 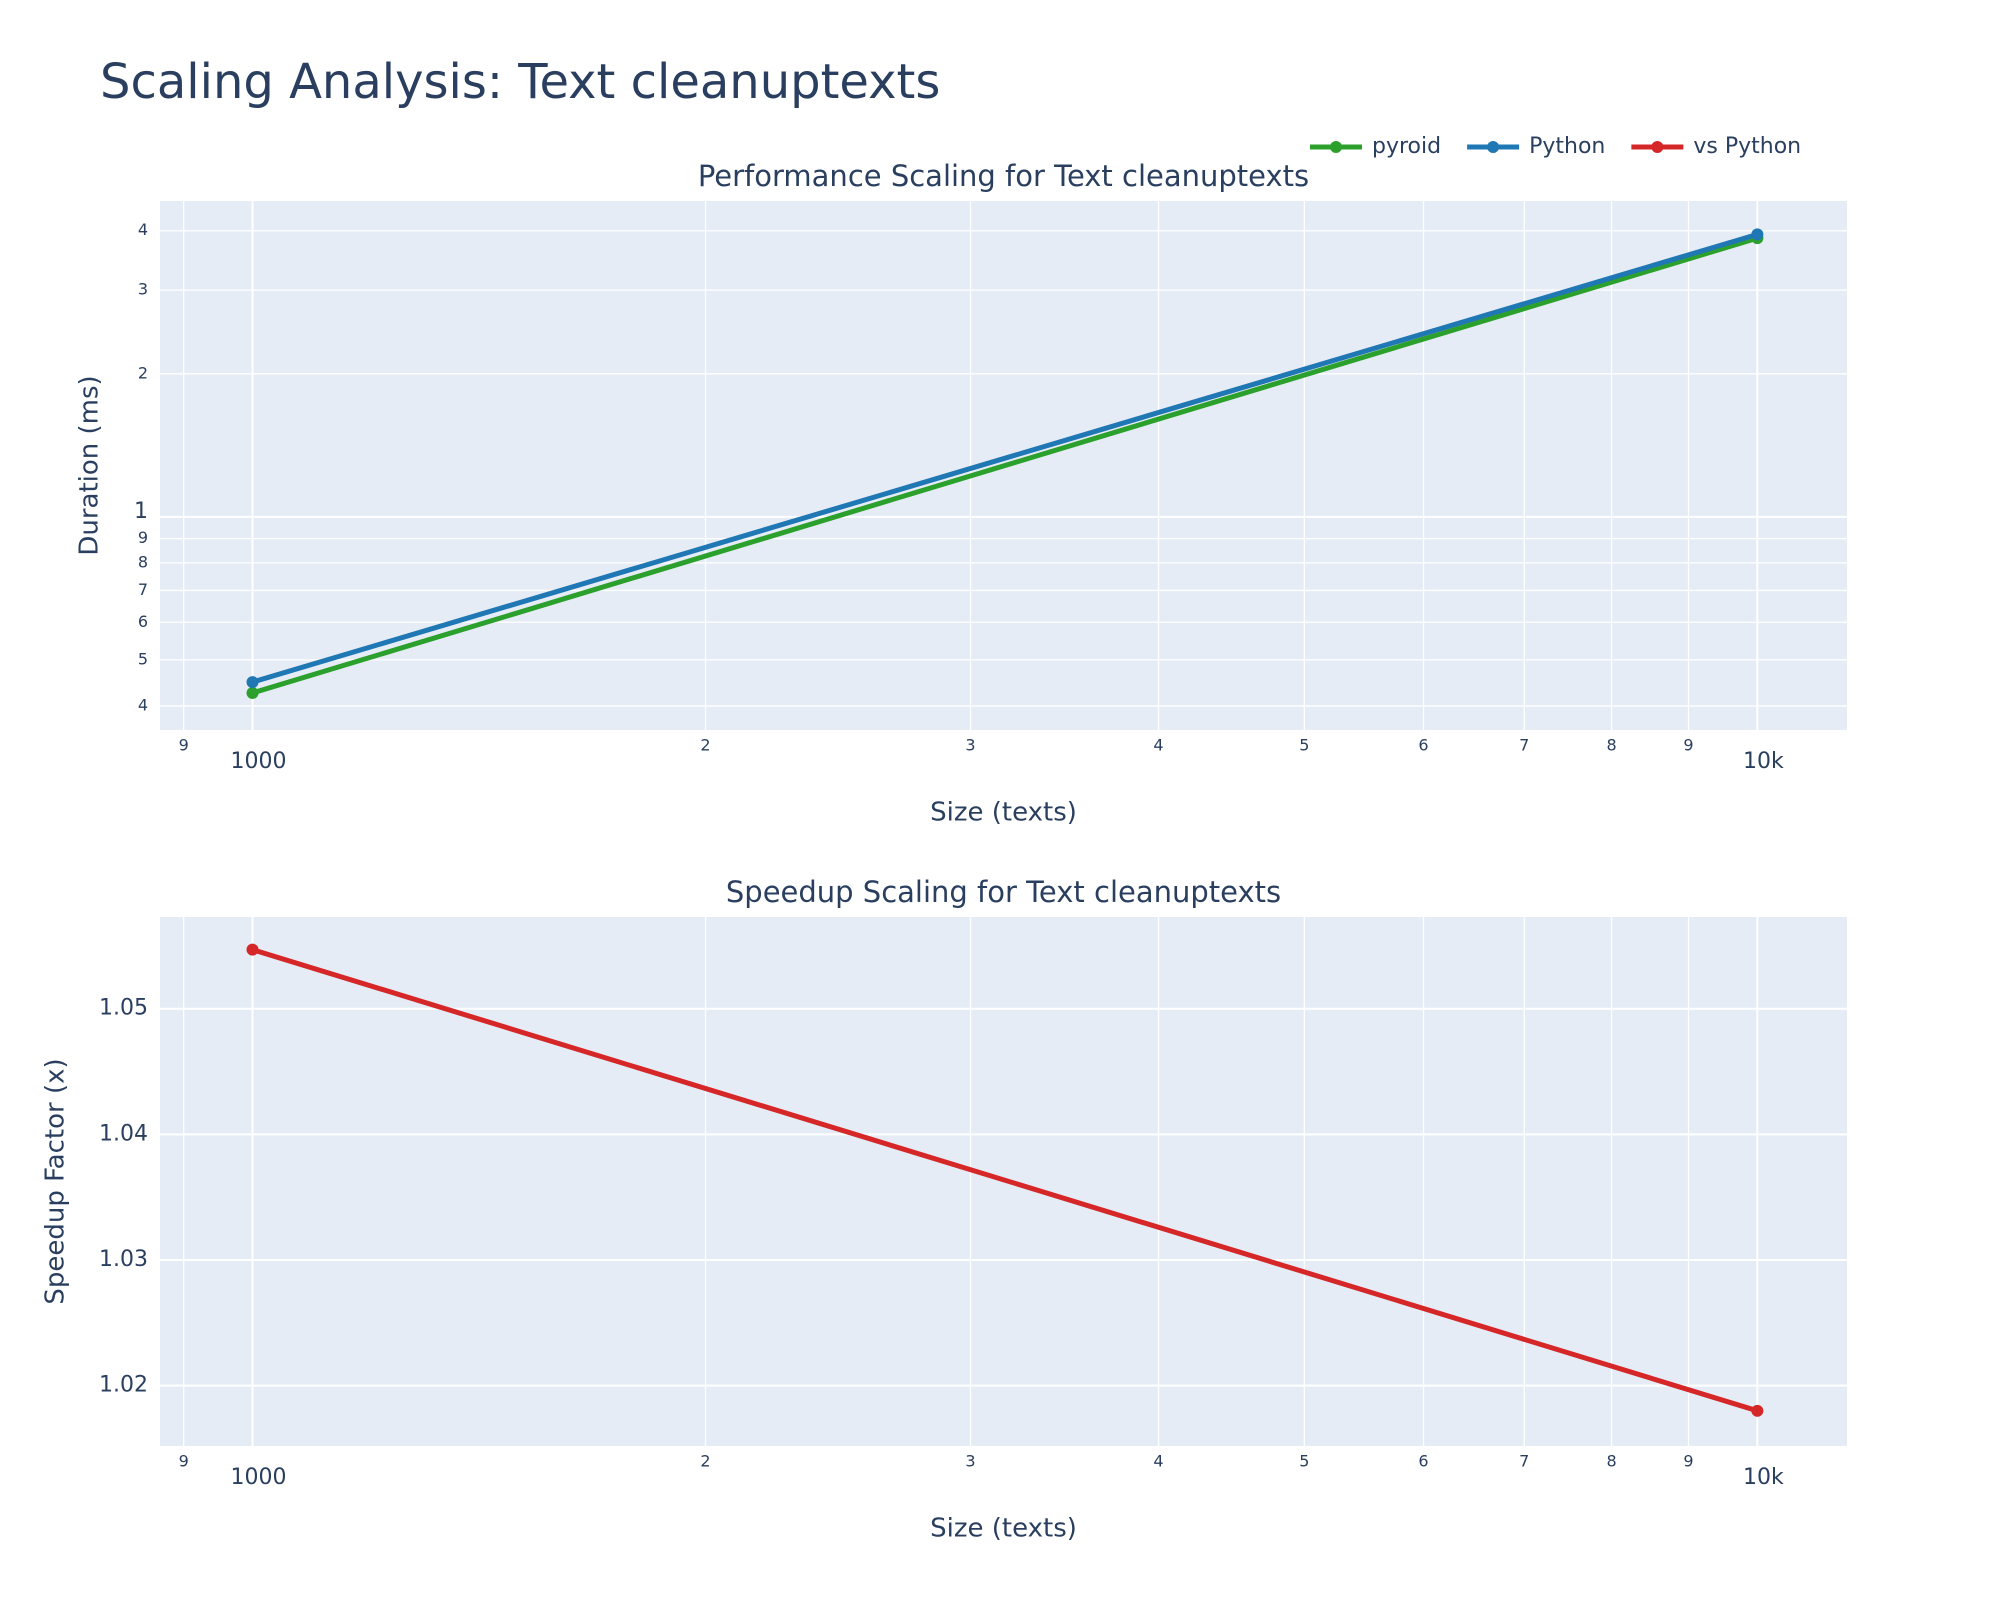 What do you see at coordinates (141, 511) in the screenshot?
I see `y-tick-label: 1` at bounding box center [141, 511].